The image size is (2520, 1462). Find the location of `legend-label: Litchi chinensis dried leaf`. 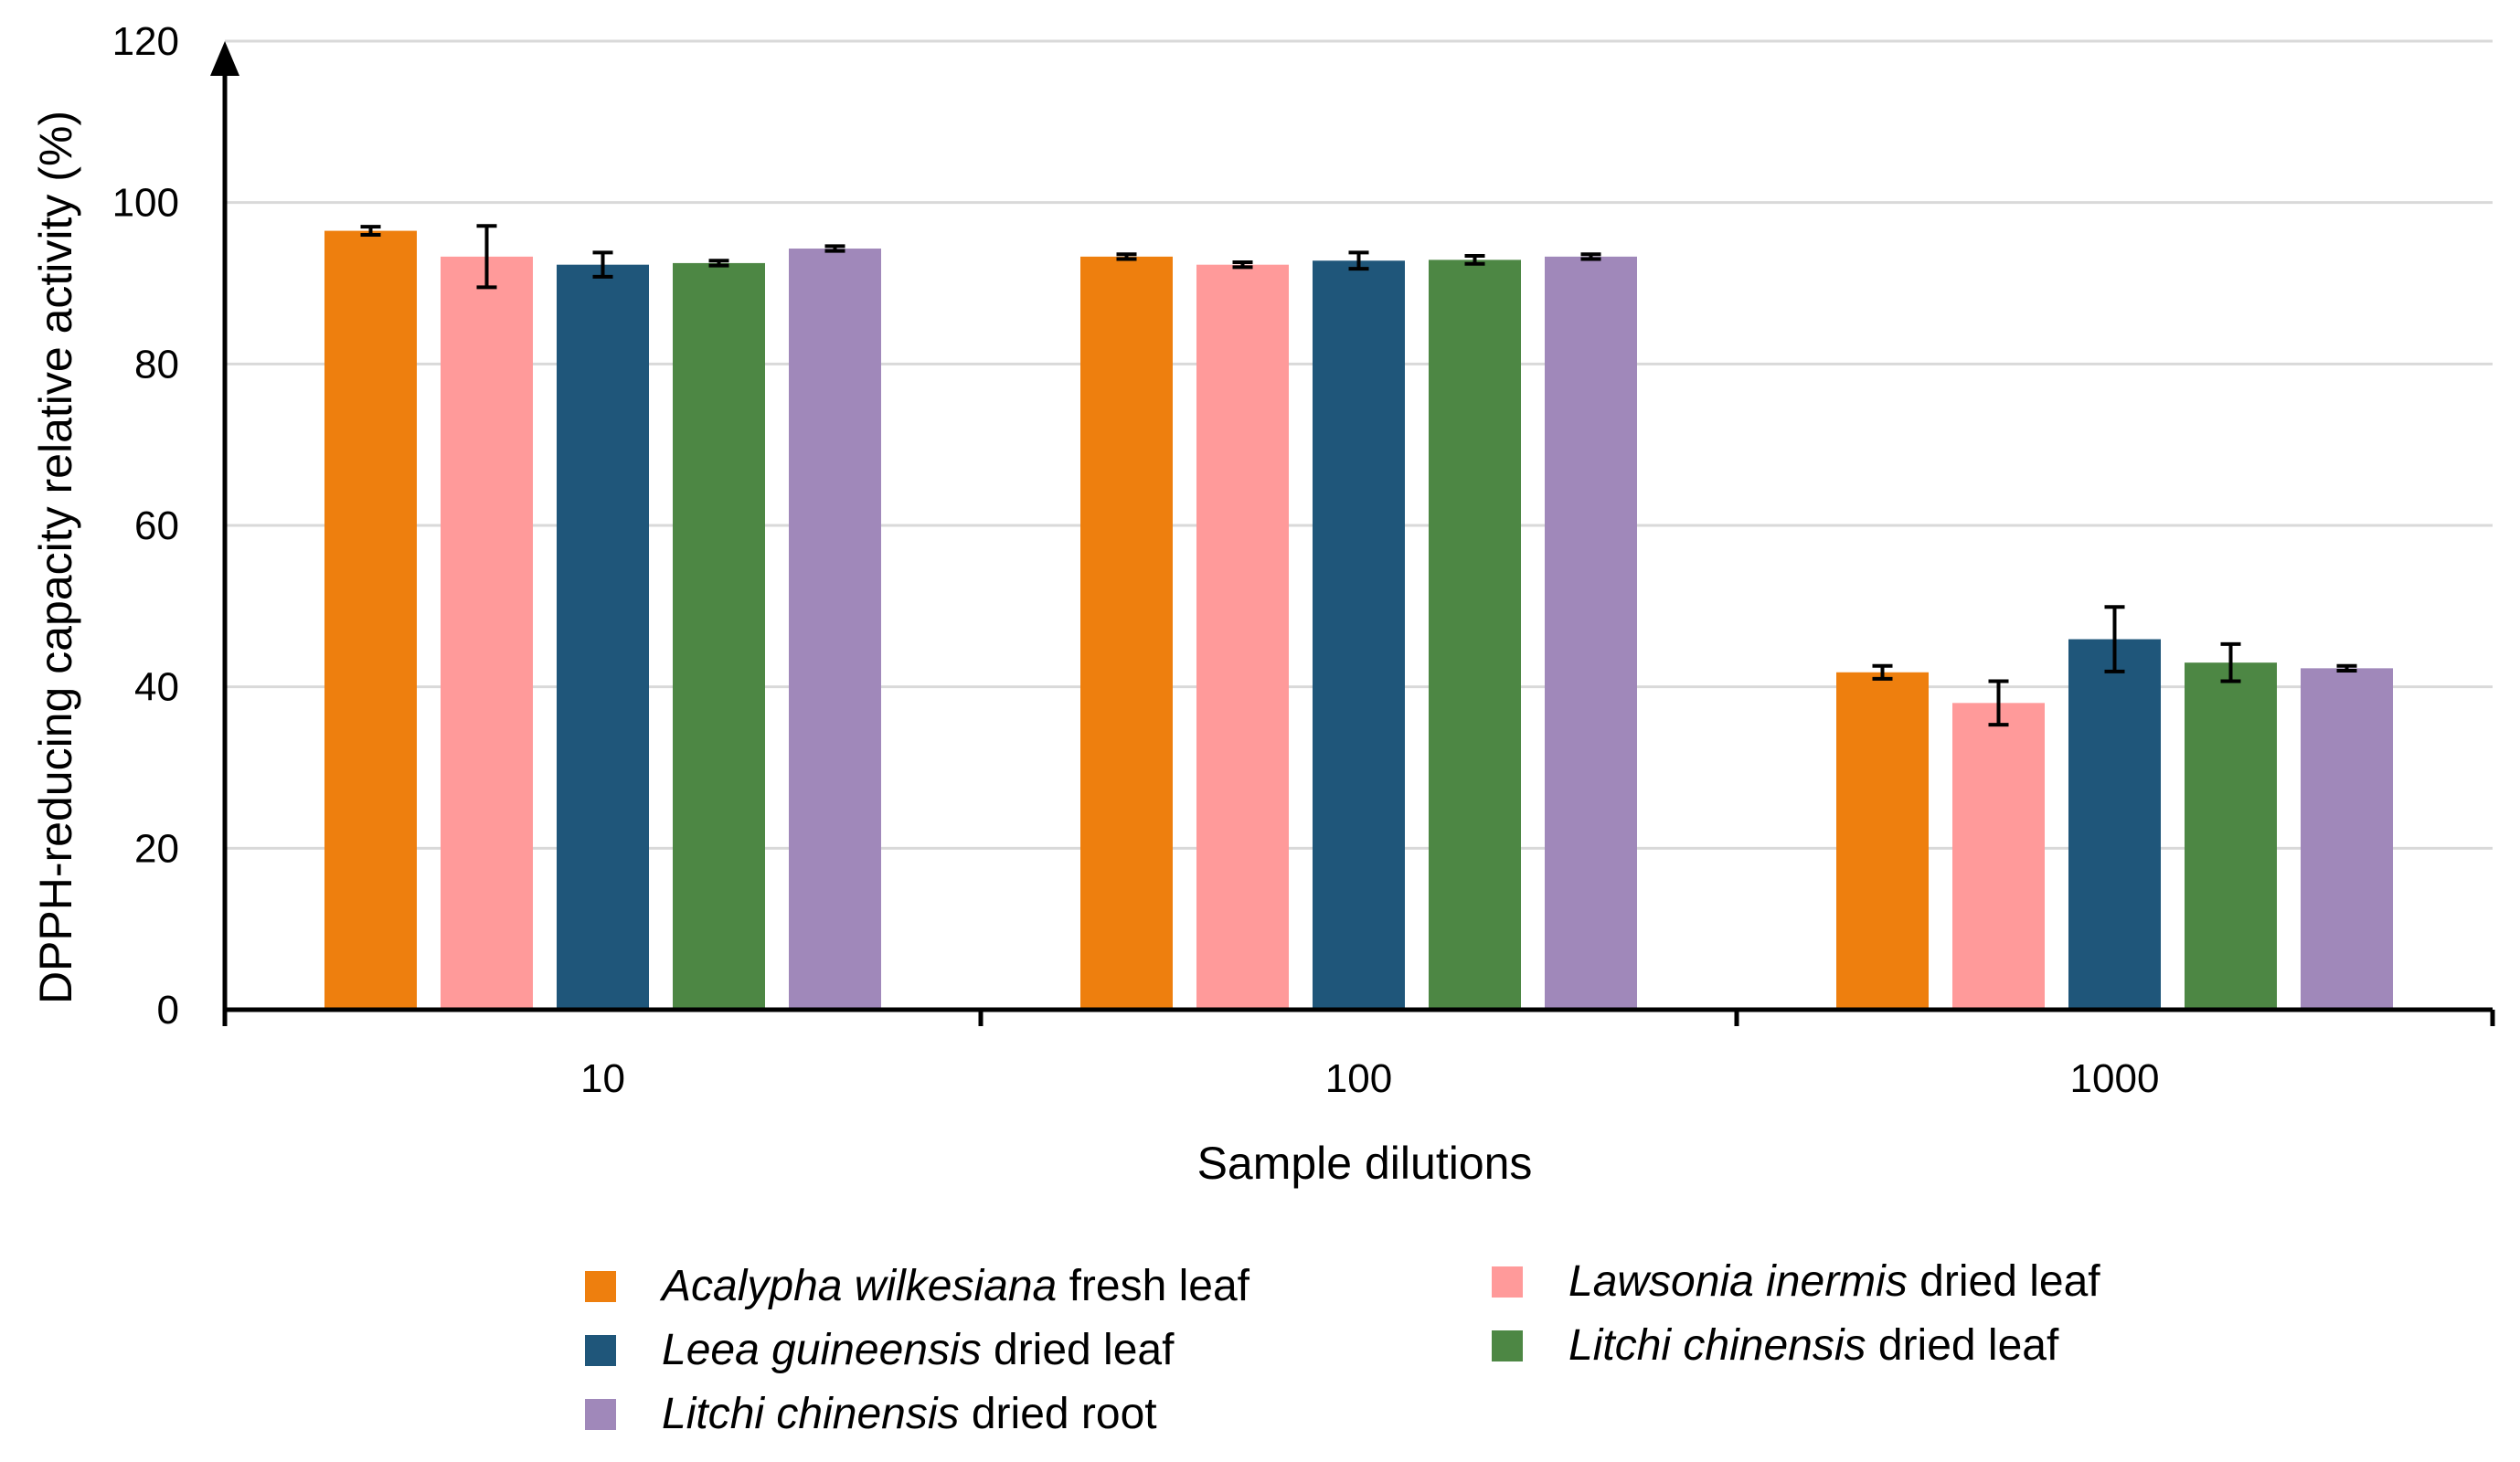

legend-label: Litchi chinensis dried leaf is located at coordinates (1813, 1345).